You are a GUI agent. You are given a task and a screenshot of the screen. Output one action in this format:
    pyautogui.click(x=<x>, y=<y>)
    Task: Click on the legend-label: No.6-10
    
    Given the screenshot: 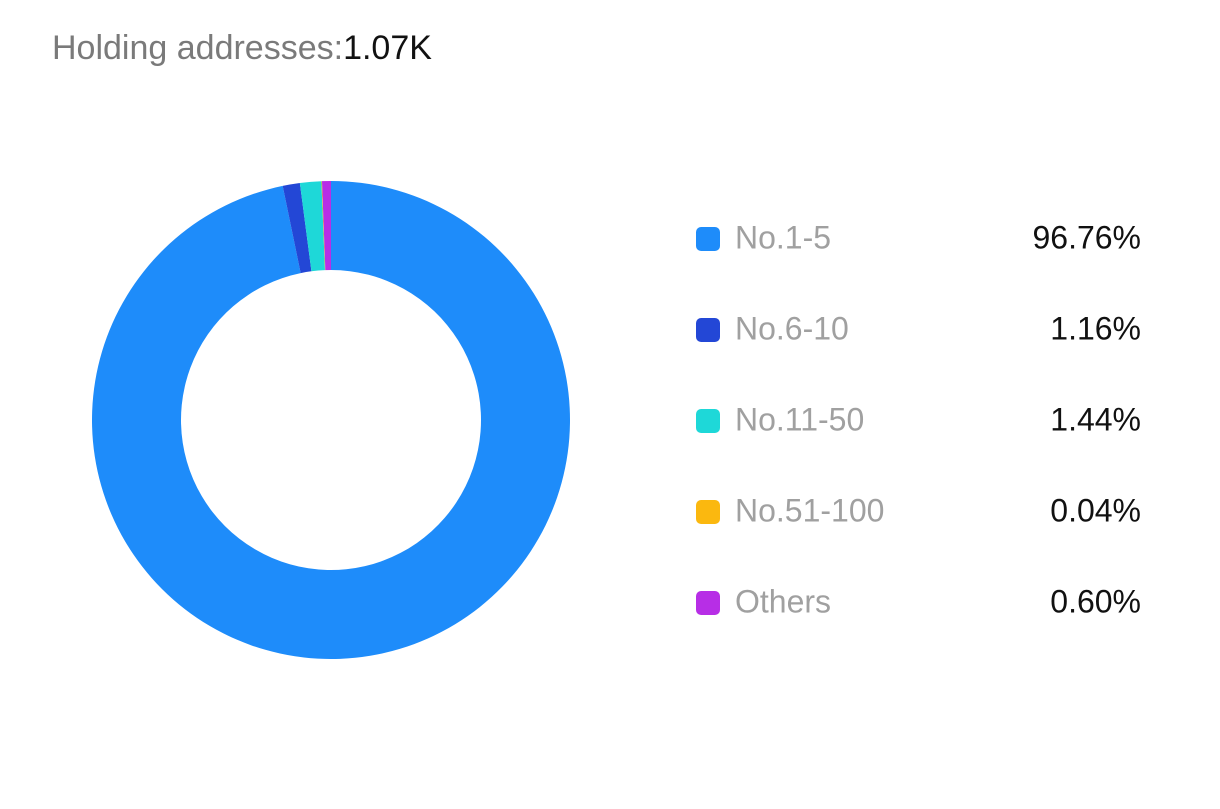 What is the action you would take?
    pyautogui.click(x=792, y=328)
    